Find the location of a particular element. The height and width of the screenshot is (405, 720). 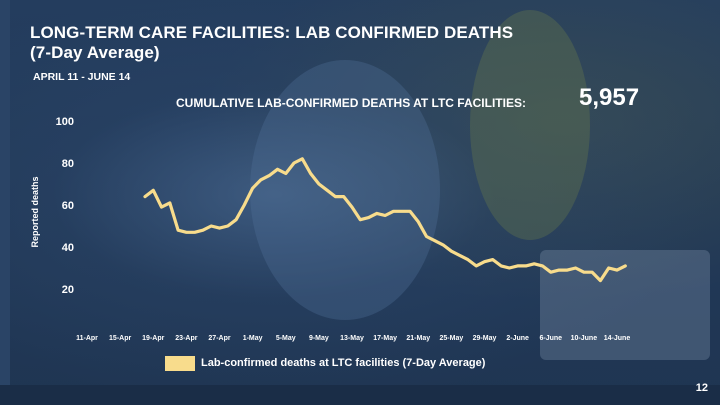

x-tick-label: 9-May is located at coordinates (319, 338).